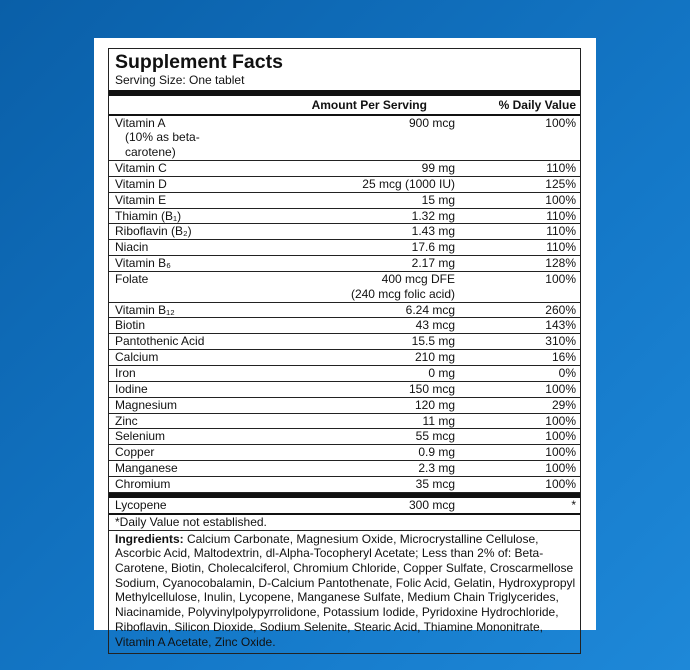 Image resolution: width=690 pixels, height=670 pixels. Describe the element at coordinates (175, 357) in the screenshot. I see `nutrient-cell: Calcium` at that location.